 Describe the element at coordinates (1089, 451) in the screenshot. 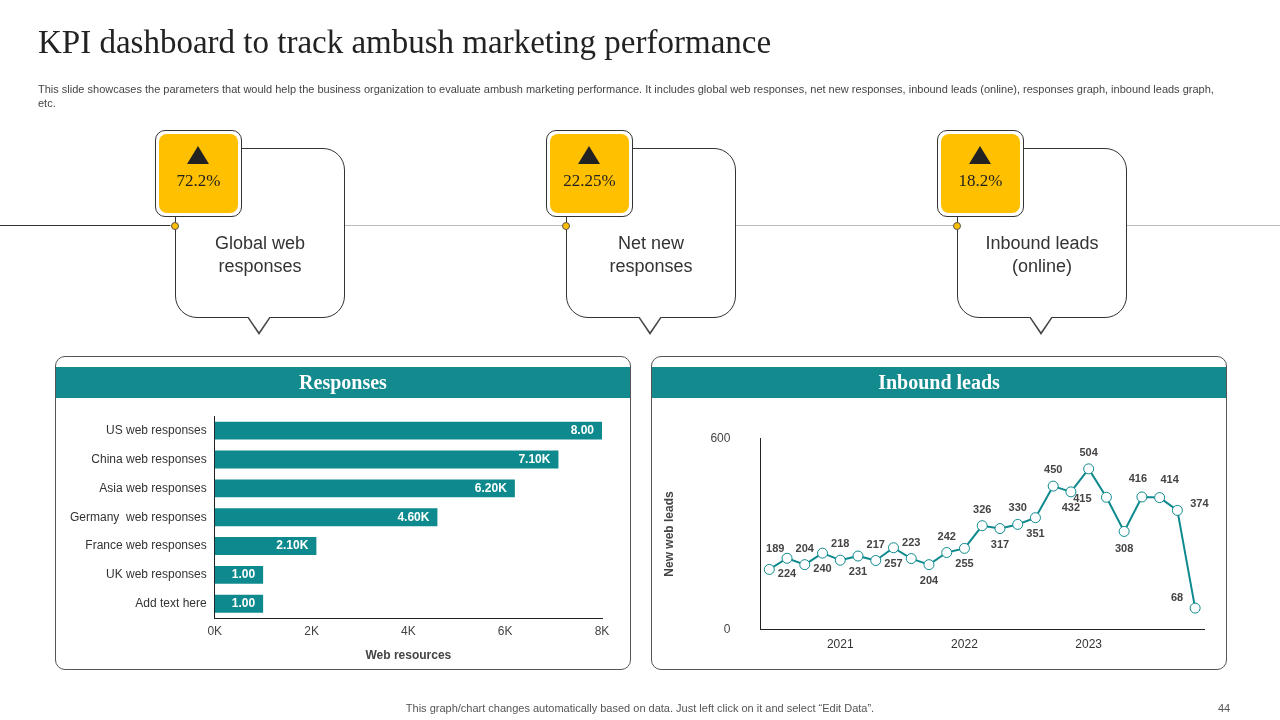

I see `data-label: 504` at that location.